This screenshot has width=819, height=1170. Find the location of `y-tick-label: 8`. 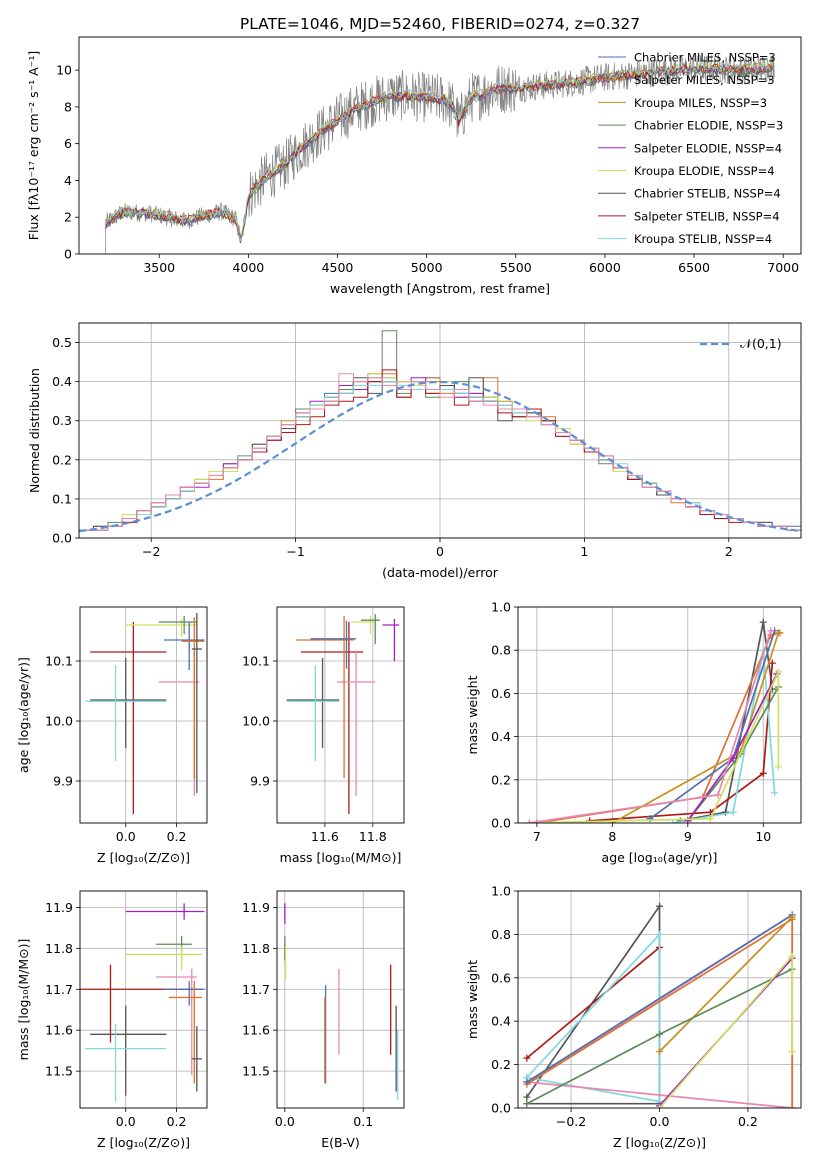

y-tick-label: 8 is located at coordinates (68, 106).